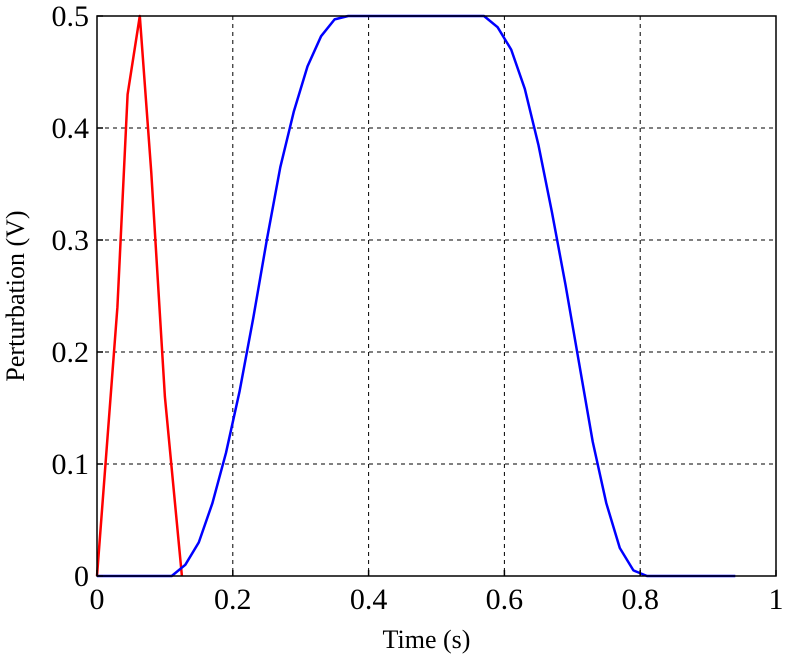 The height and width of the screenshot is (658, 785). What do you see at coordinates (71, 16) in the screenshot?
I see `y-tick-label: 0.5` at bounding box center [71, 16].